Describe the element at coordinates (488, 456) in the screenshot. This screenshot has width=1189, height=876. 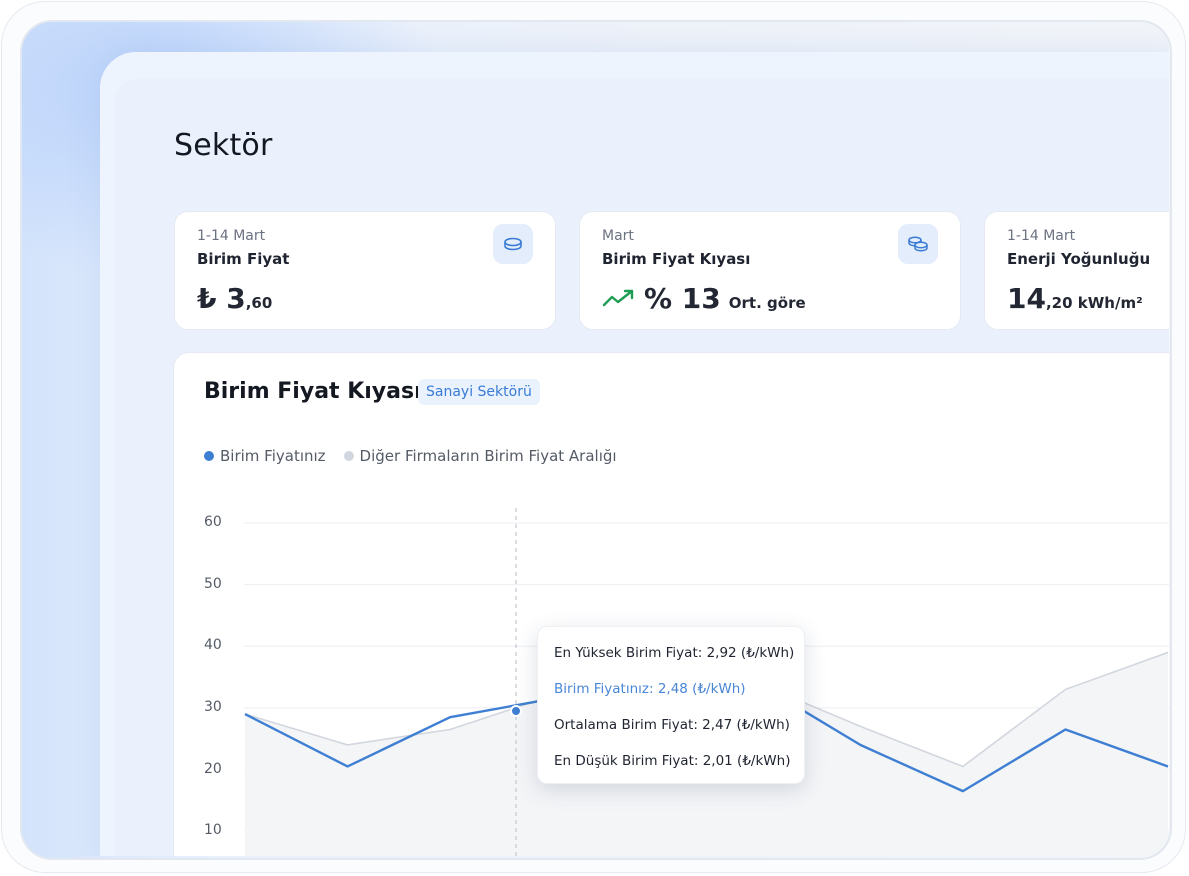
I see `legend-label: Diğer Firmaların Birim Fiyat Aralığı` at that location.